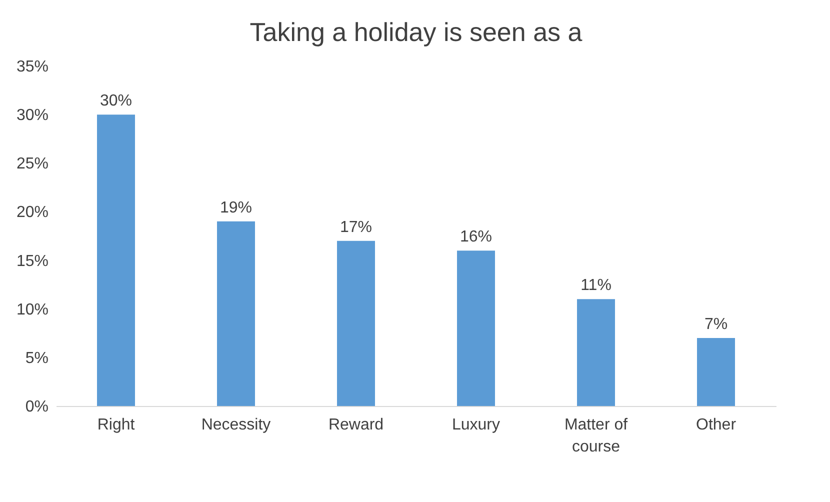  Describe the element at coordinates (356, 425) in the screenshot. I see `x-tick-label: Reward` at that location.